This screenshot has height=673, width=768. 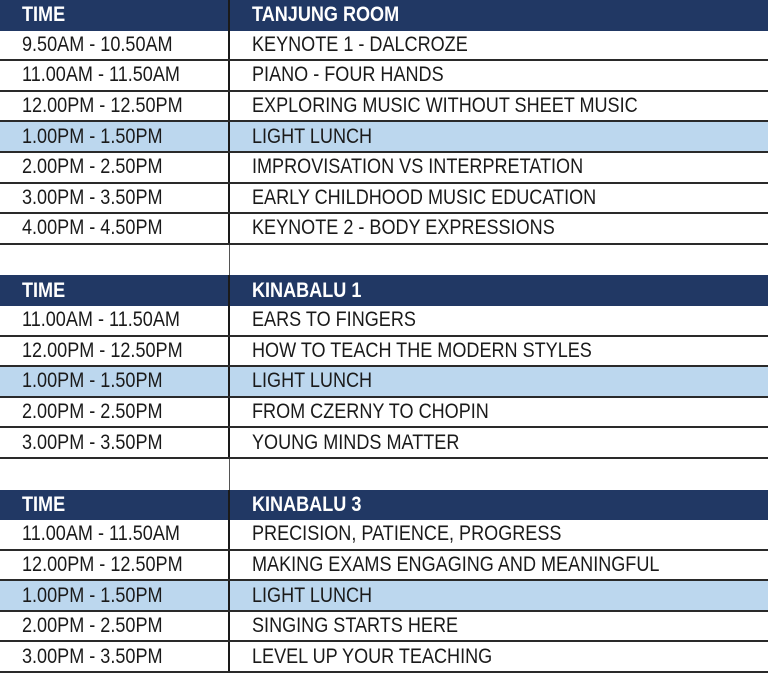 I want to click on session-title: KEYNOTE 1 - DALCROZE, so click(x=360, y=44).